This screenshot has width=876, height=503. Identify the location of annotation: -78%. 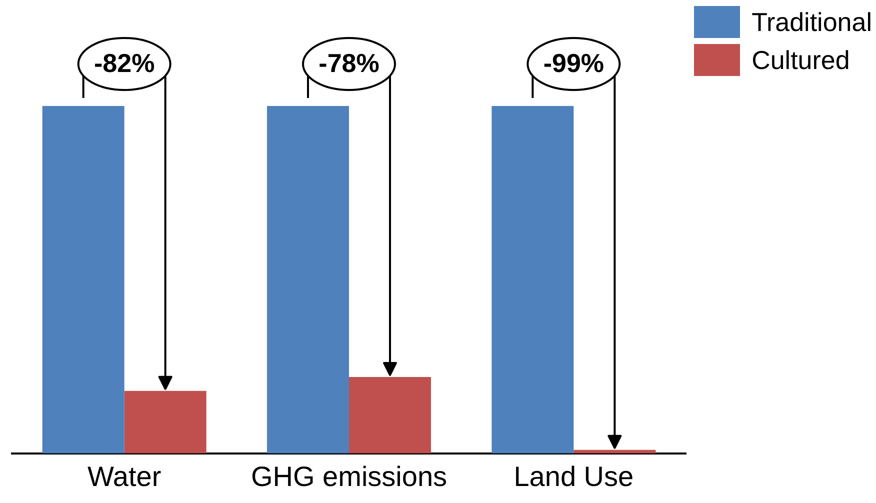
(349, 63).